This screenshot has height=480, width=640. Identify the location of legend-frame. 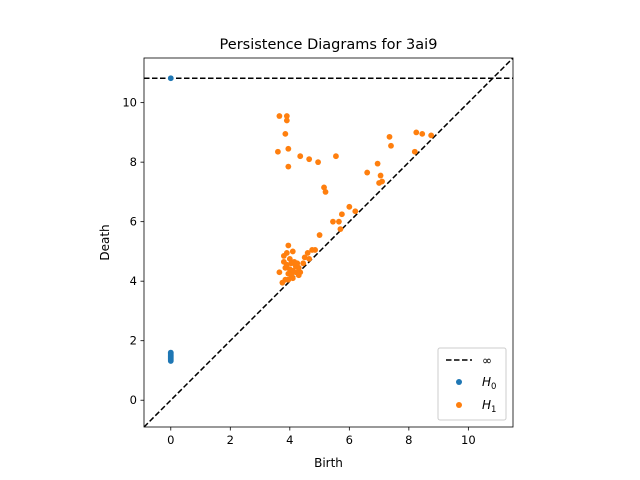
(472, 384).